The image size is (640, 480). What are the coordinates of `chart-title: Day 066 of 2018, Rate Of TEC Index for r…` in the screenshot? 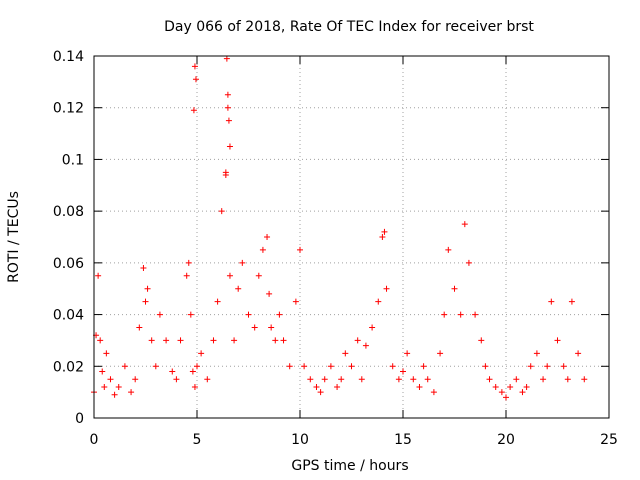 It's located at (349, 27).